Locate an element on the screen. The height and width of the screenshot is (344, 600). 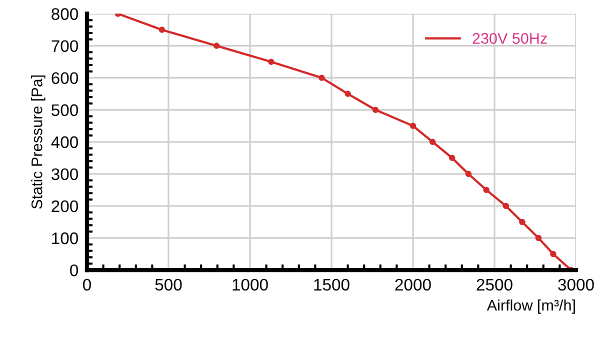
y-tick-label: 400 is located at coordinates (64, 142).